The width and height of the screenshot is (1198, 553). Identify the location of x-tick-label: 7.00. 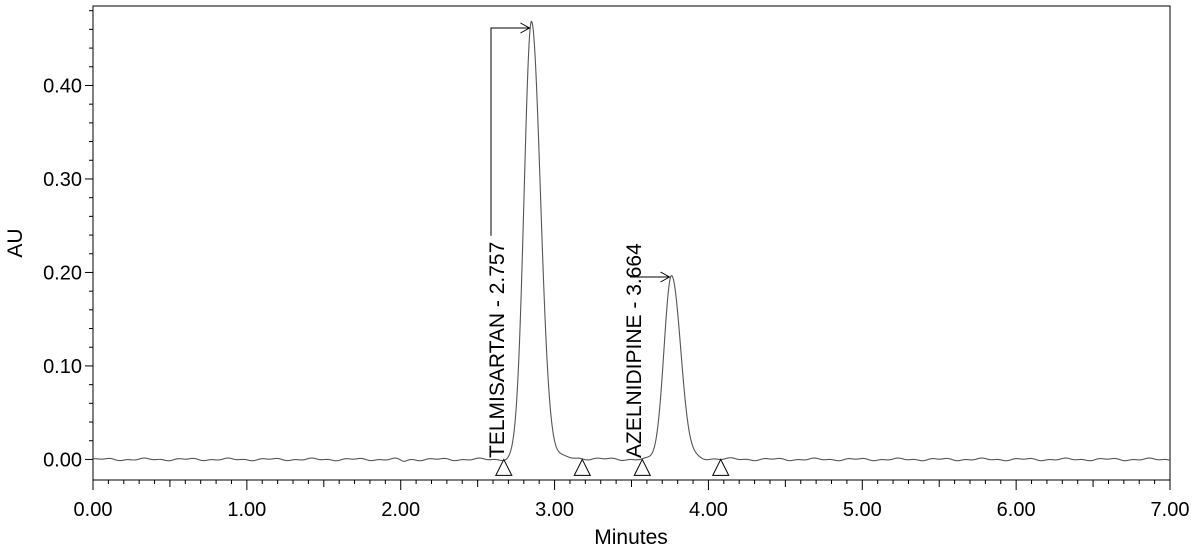
(1170, 510).